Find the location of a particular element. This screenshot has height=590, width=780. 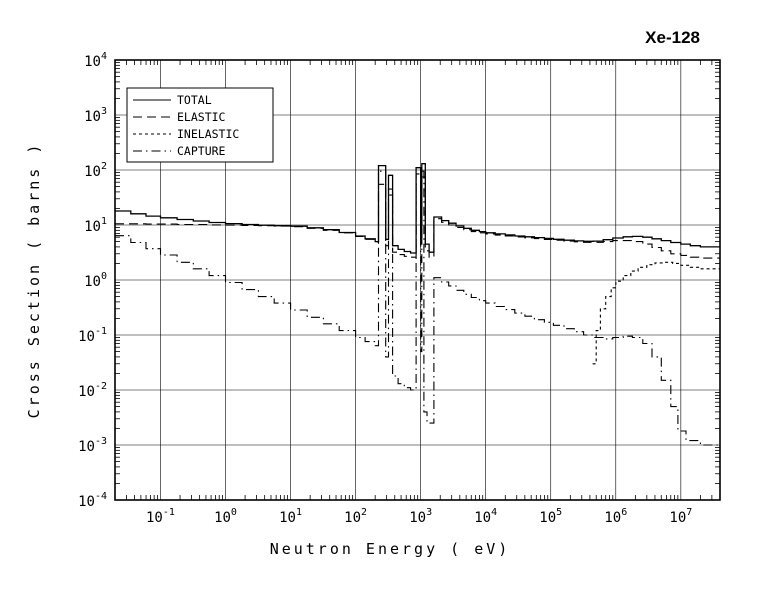

series-elastic is located at coordinates (417, 217).